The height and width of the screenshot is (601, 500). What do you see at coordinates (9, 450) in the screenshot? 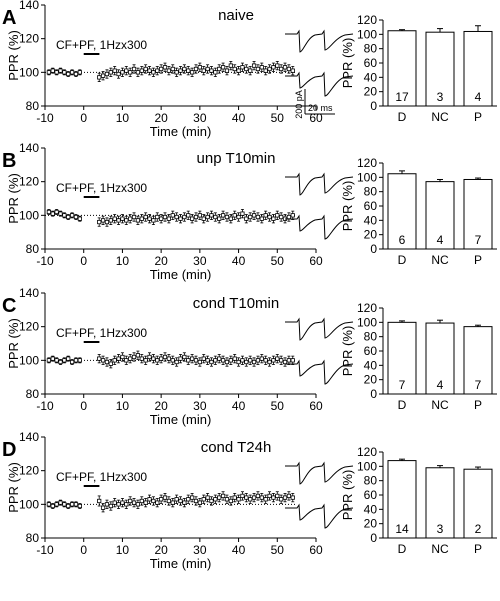
I see `panel-letter: D` at bounding box center [9, 450].